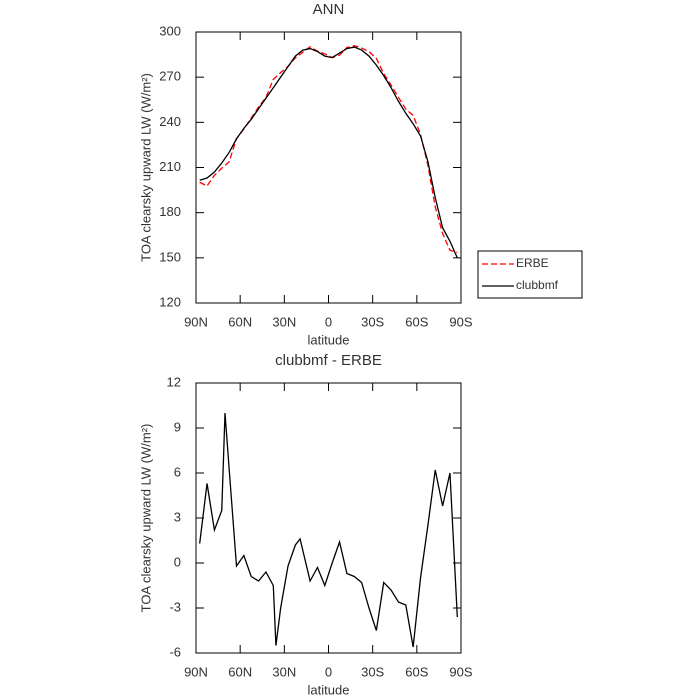 The height and width of the screenshot is (700, 700). Describe the element at coordinates (177, 426) in the screenshot. I see `y-tick-label: 9` at that location.